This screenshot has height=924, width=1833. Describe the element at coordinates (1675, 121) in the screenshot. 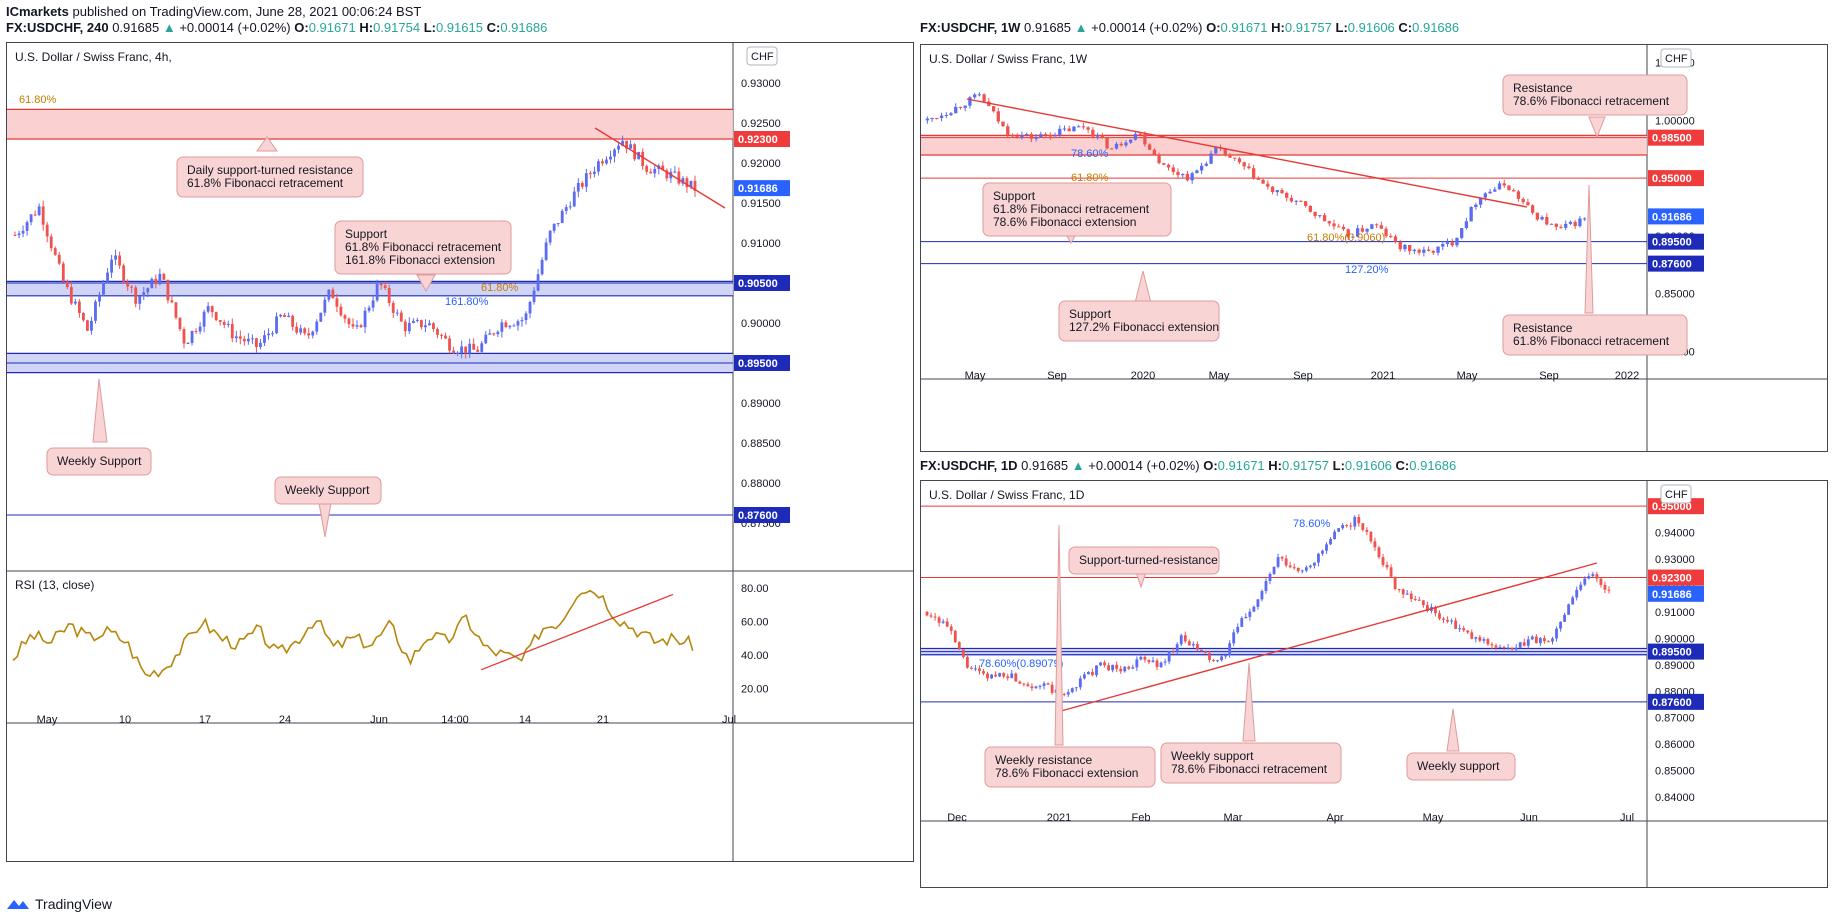

I see `y-tick-label: 1.00000` at that location.